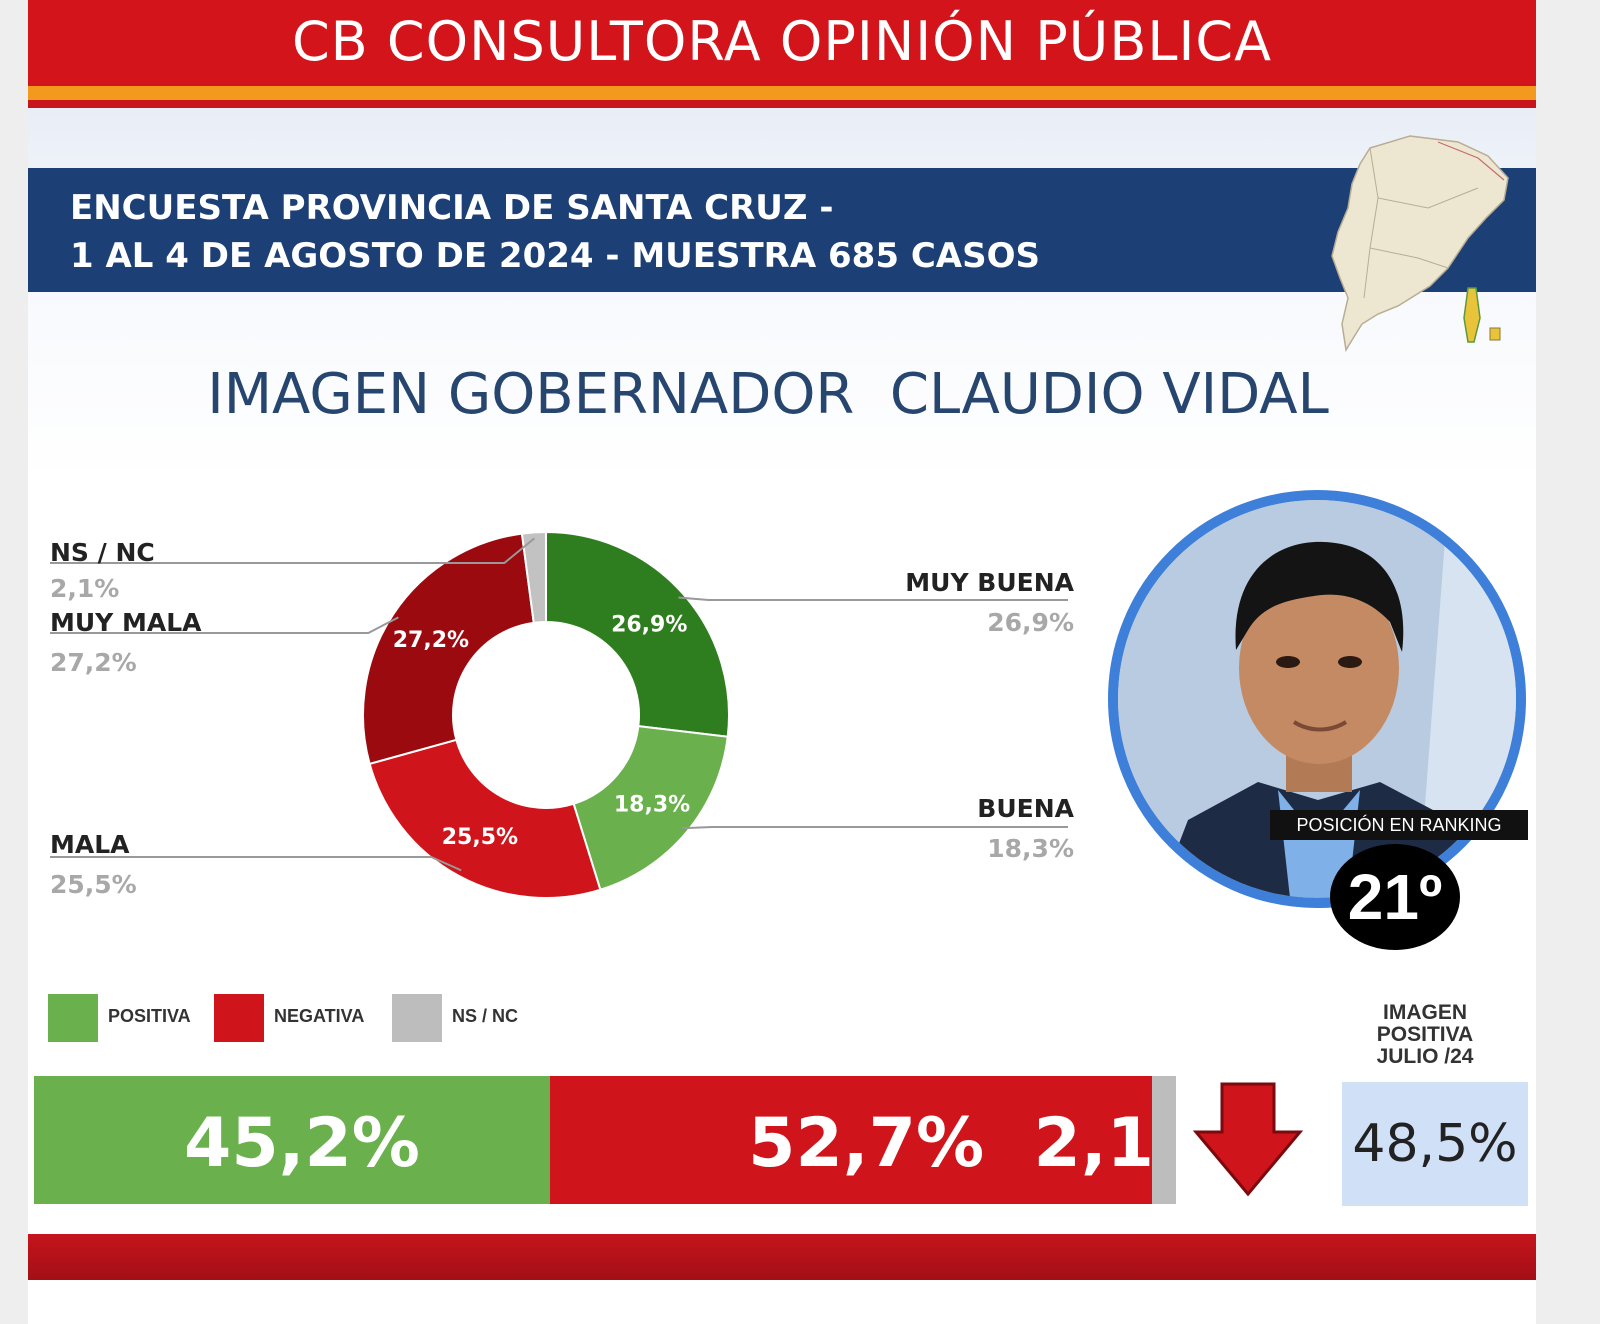 Image resolution: width=1600 pixels, height=1324 pixels. Describe the element at coordinates (1030, 848) in the screenshot. I see `callout-buena-value: 18,3%` at that location.